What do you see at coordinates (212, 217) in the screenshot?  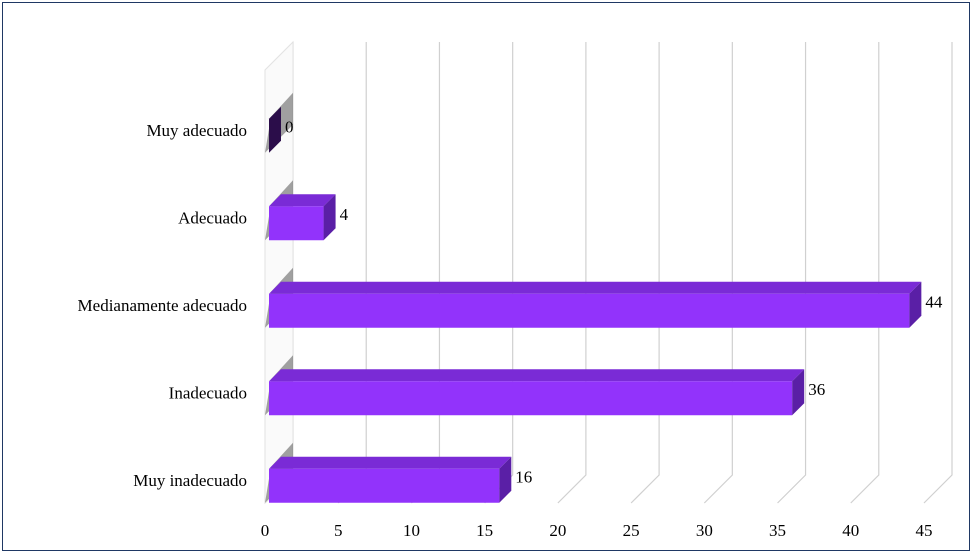 I see `category-label: Adecuado` at bounding box center [212, 217].